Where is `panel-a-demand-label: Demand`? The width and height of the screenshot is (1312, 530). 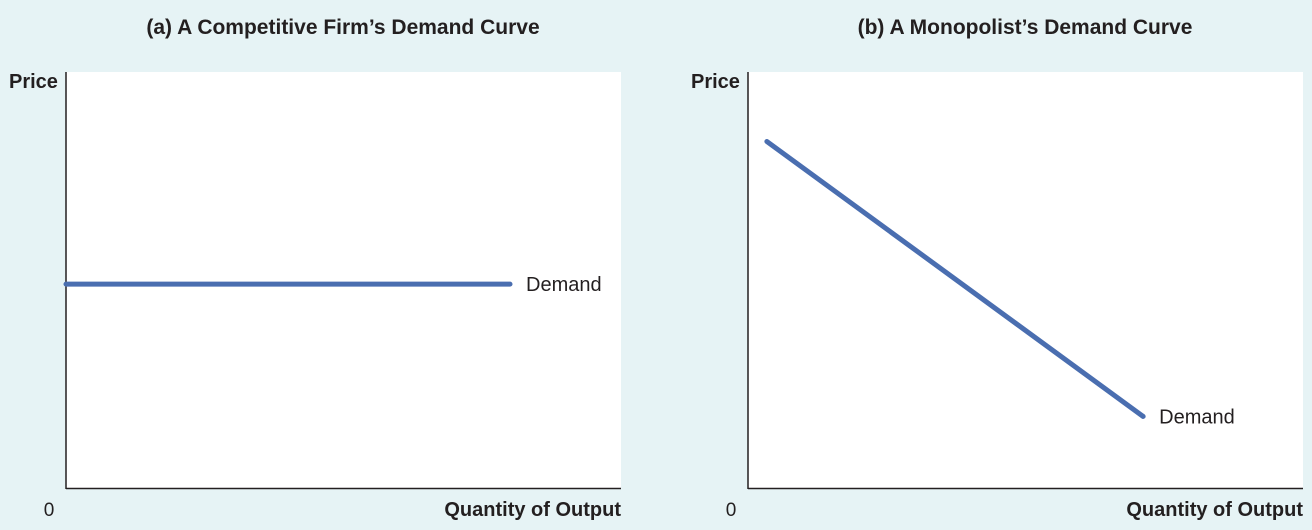 panel-a-demand-label: Demand is located at coordinates (564, 285).